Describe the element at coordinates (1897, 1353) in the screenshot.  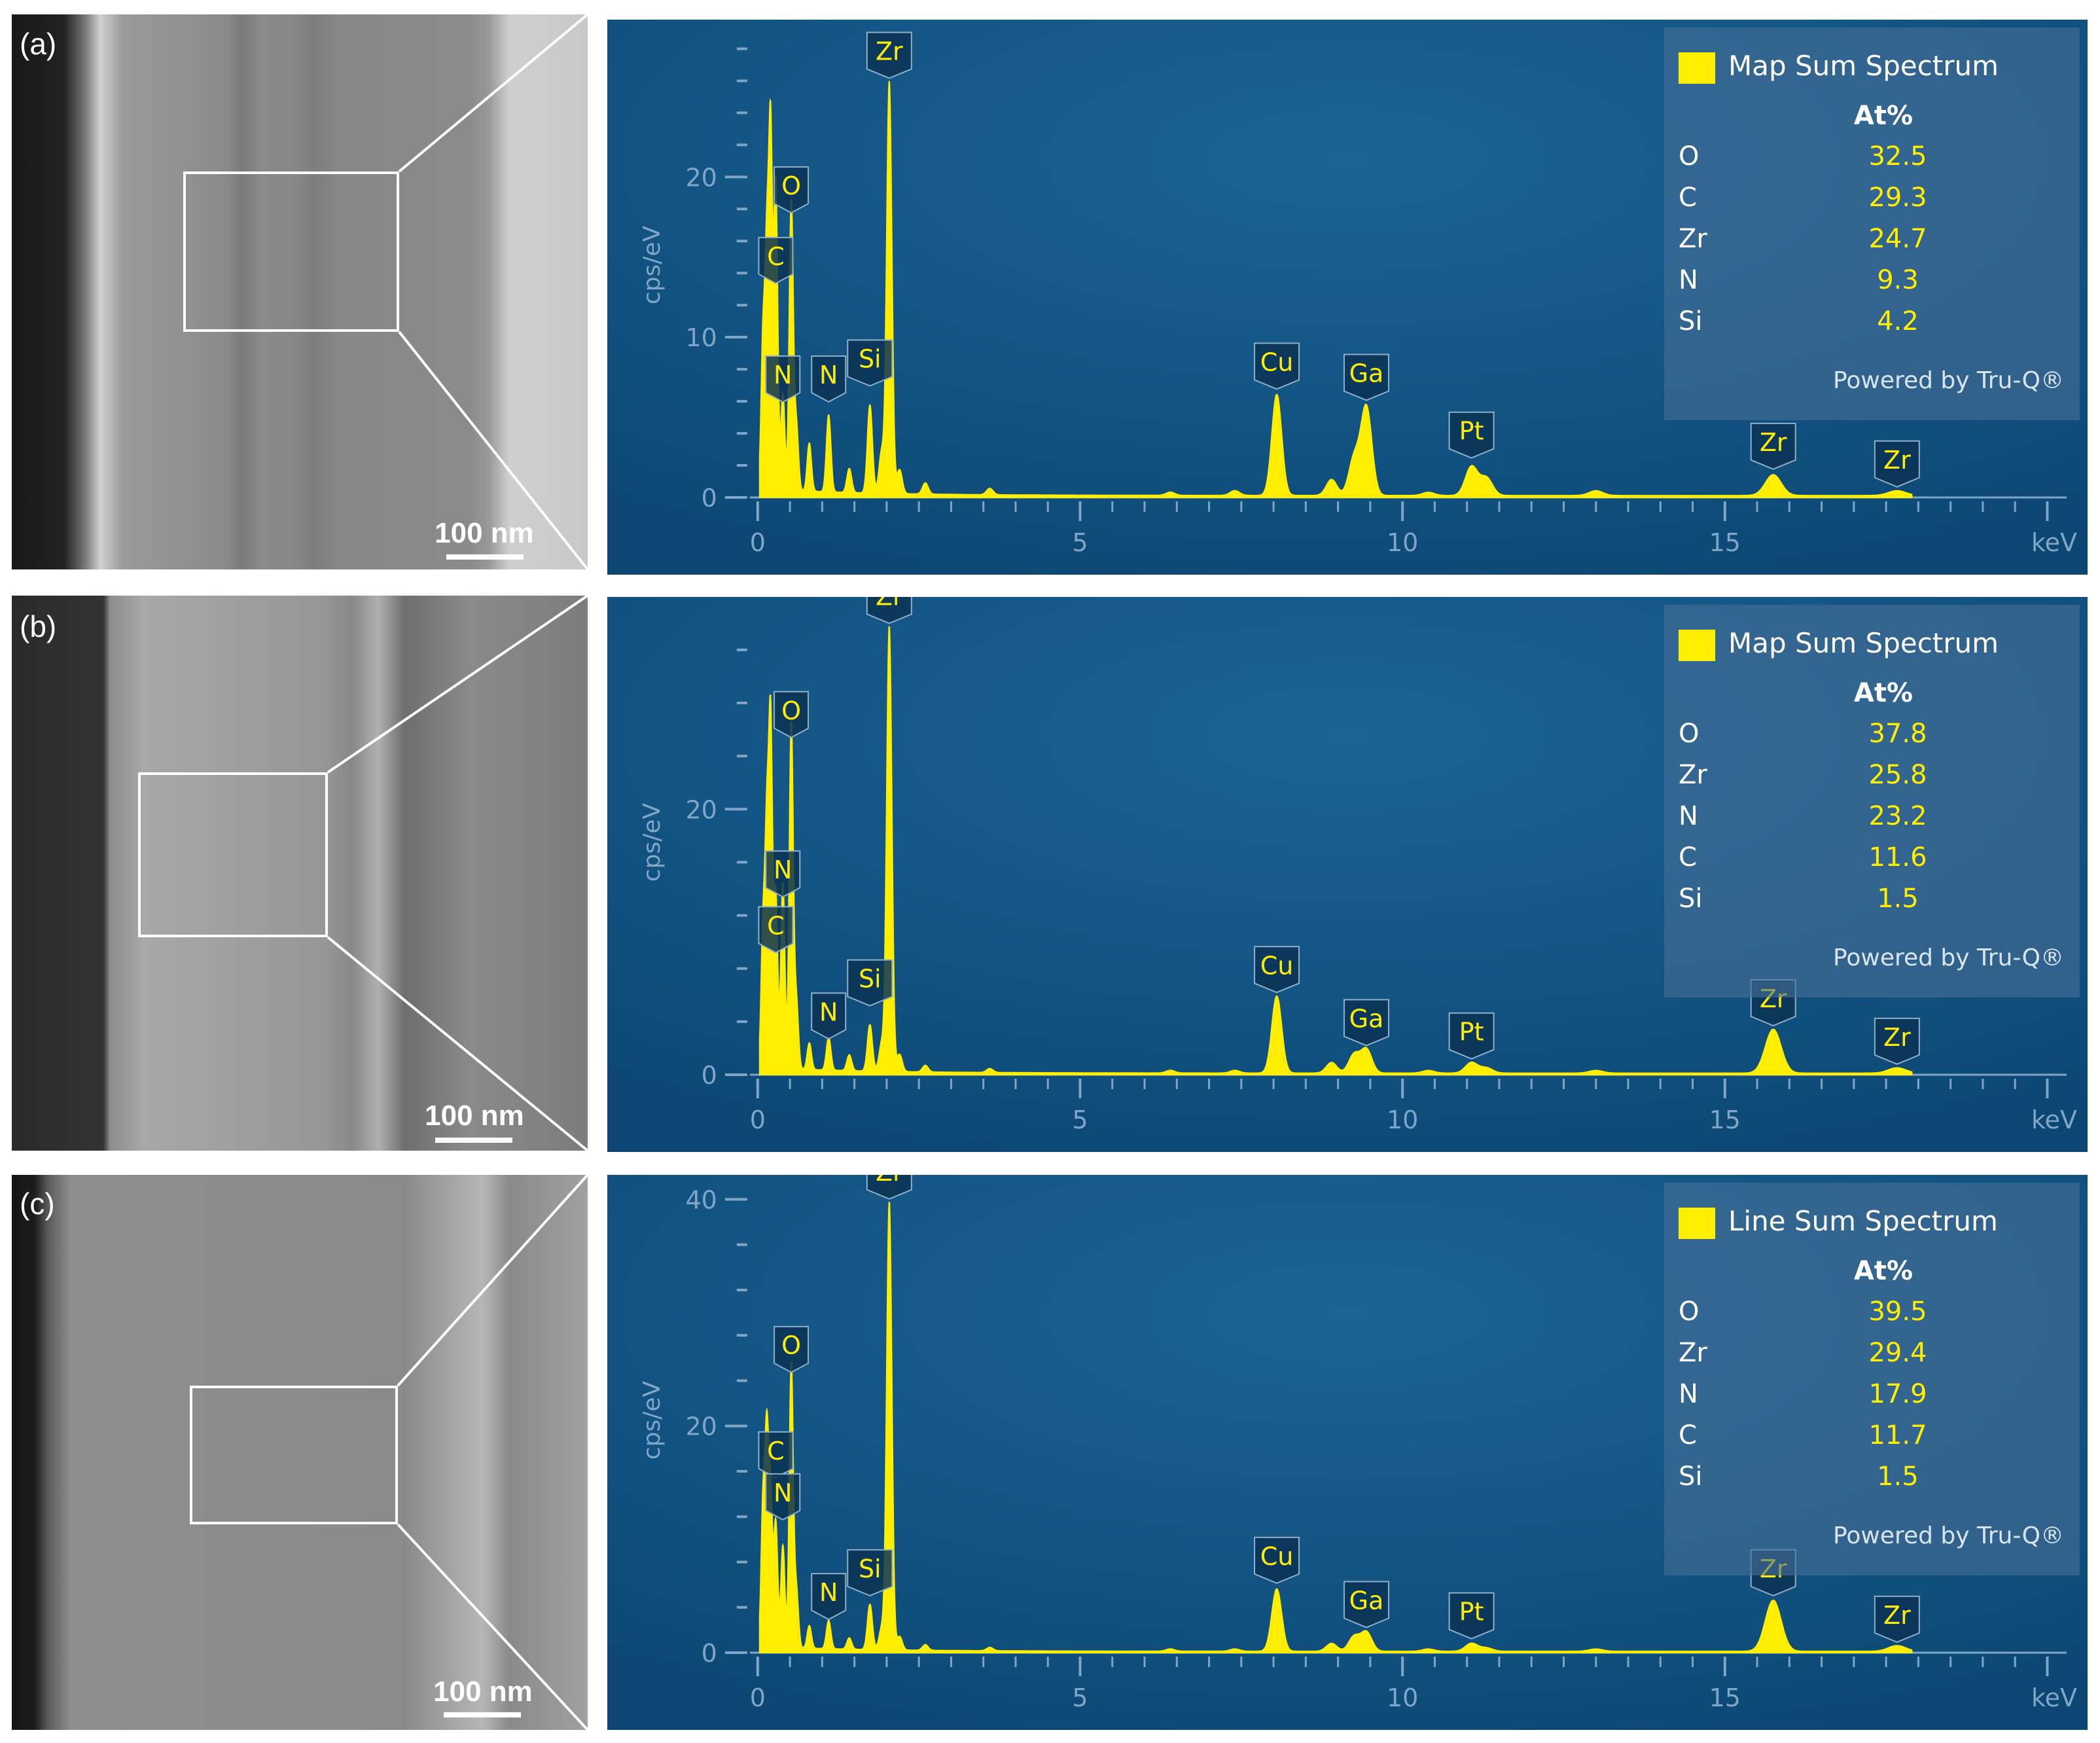
I see `legend-value: 29.4` at that location.